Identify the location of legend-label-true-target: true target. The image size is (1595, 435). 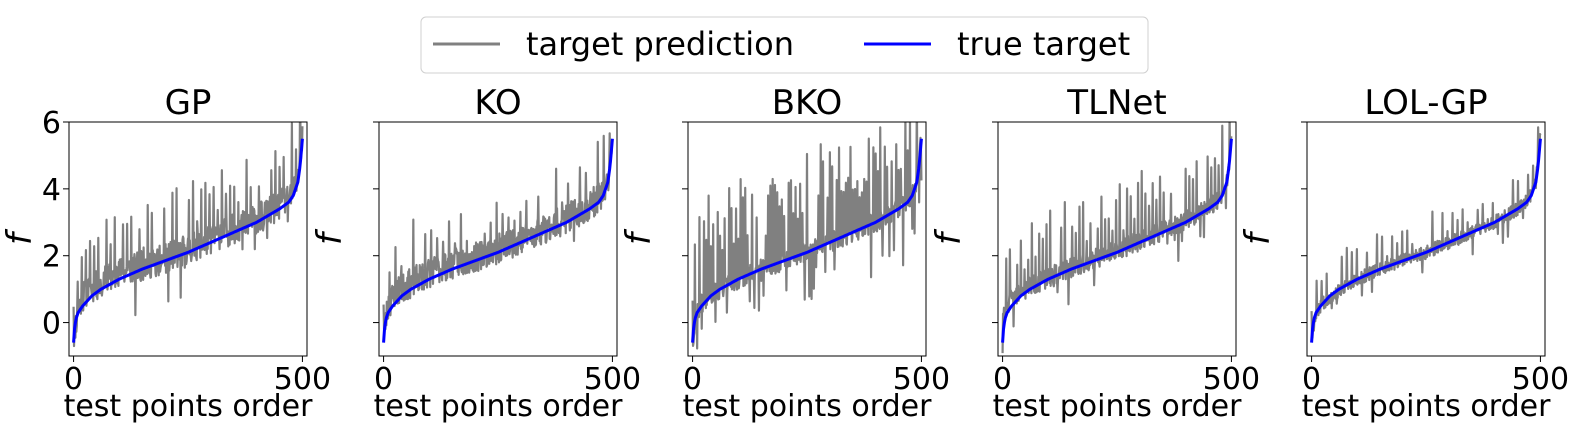
(1043, 44).